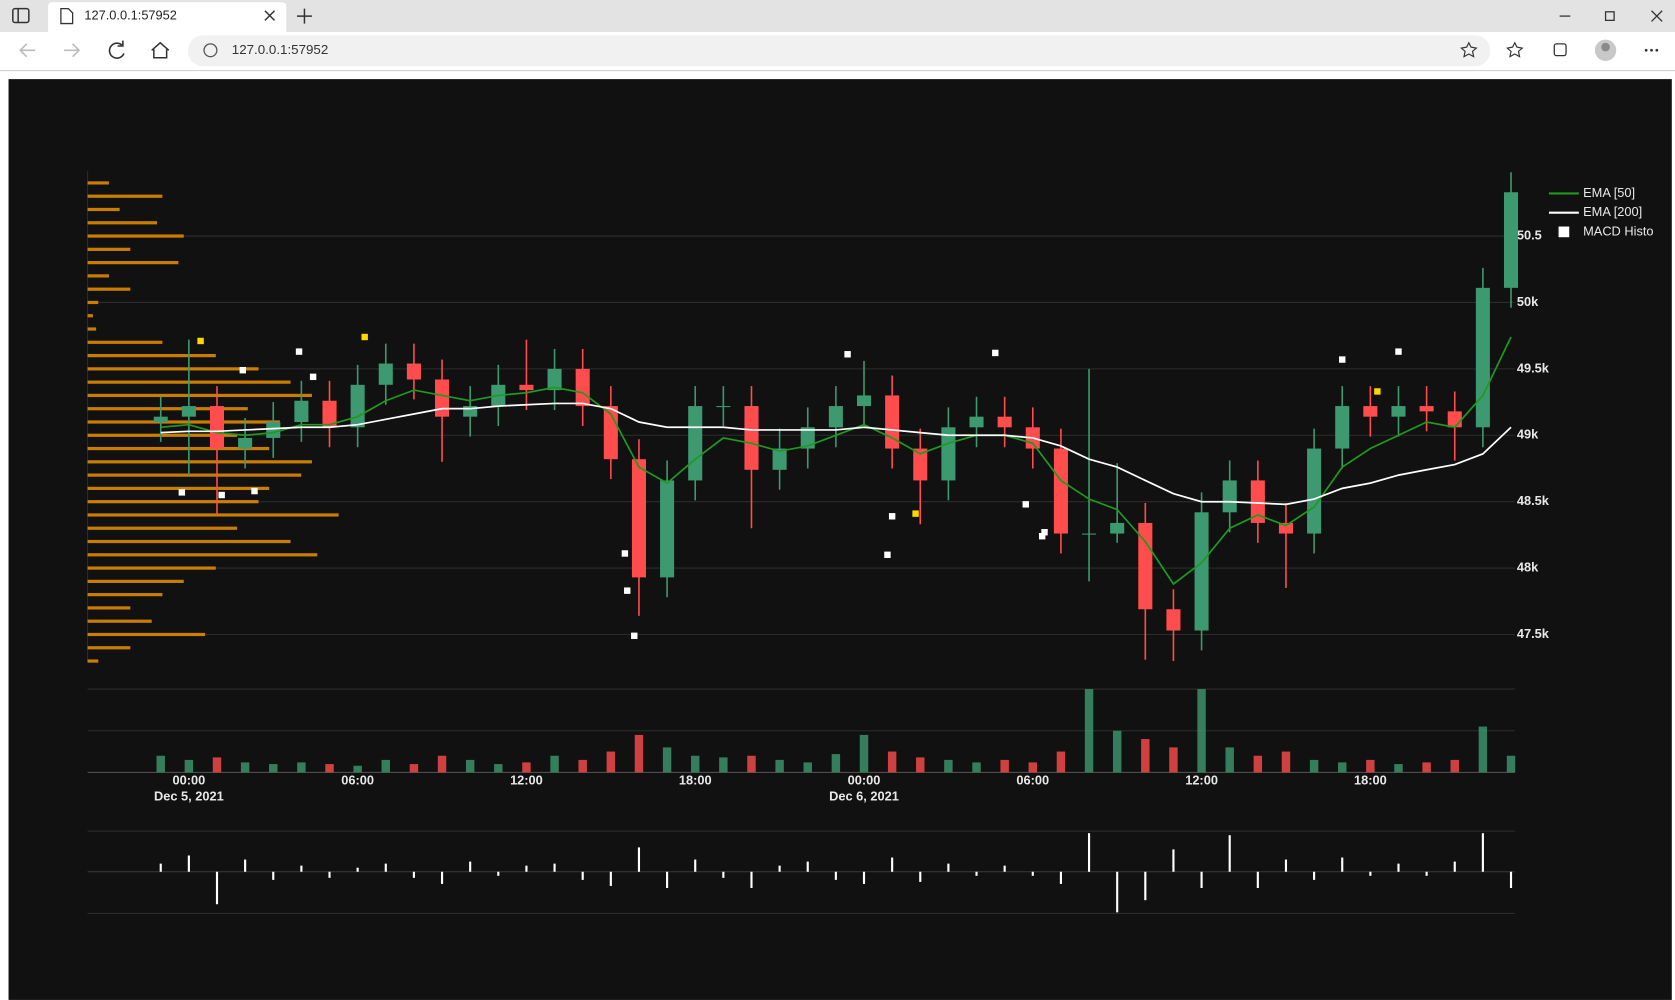  What do you see at coordinates (280, 49) in the screenshot?
I see `url: 127.0.0.1:57952` at bounding box center [280, 49].